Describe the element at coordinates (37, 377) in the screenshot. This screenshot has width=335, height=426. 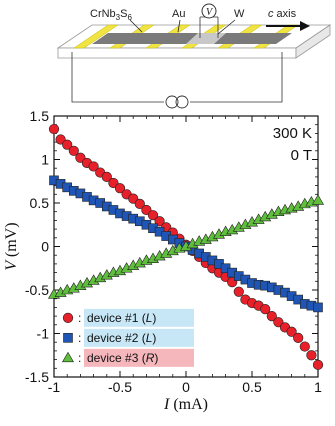
I see `y-tick-label: -1.5` at that location.